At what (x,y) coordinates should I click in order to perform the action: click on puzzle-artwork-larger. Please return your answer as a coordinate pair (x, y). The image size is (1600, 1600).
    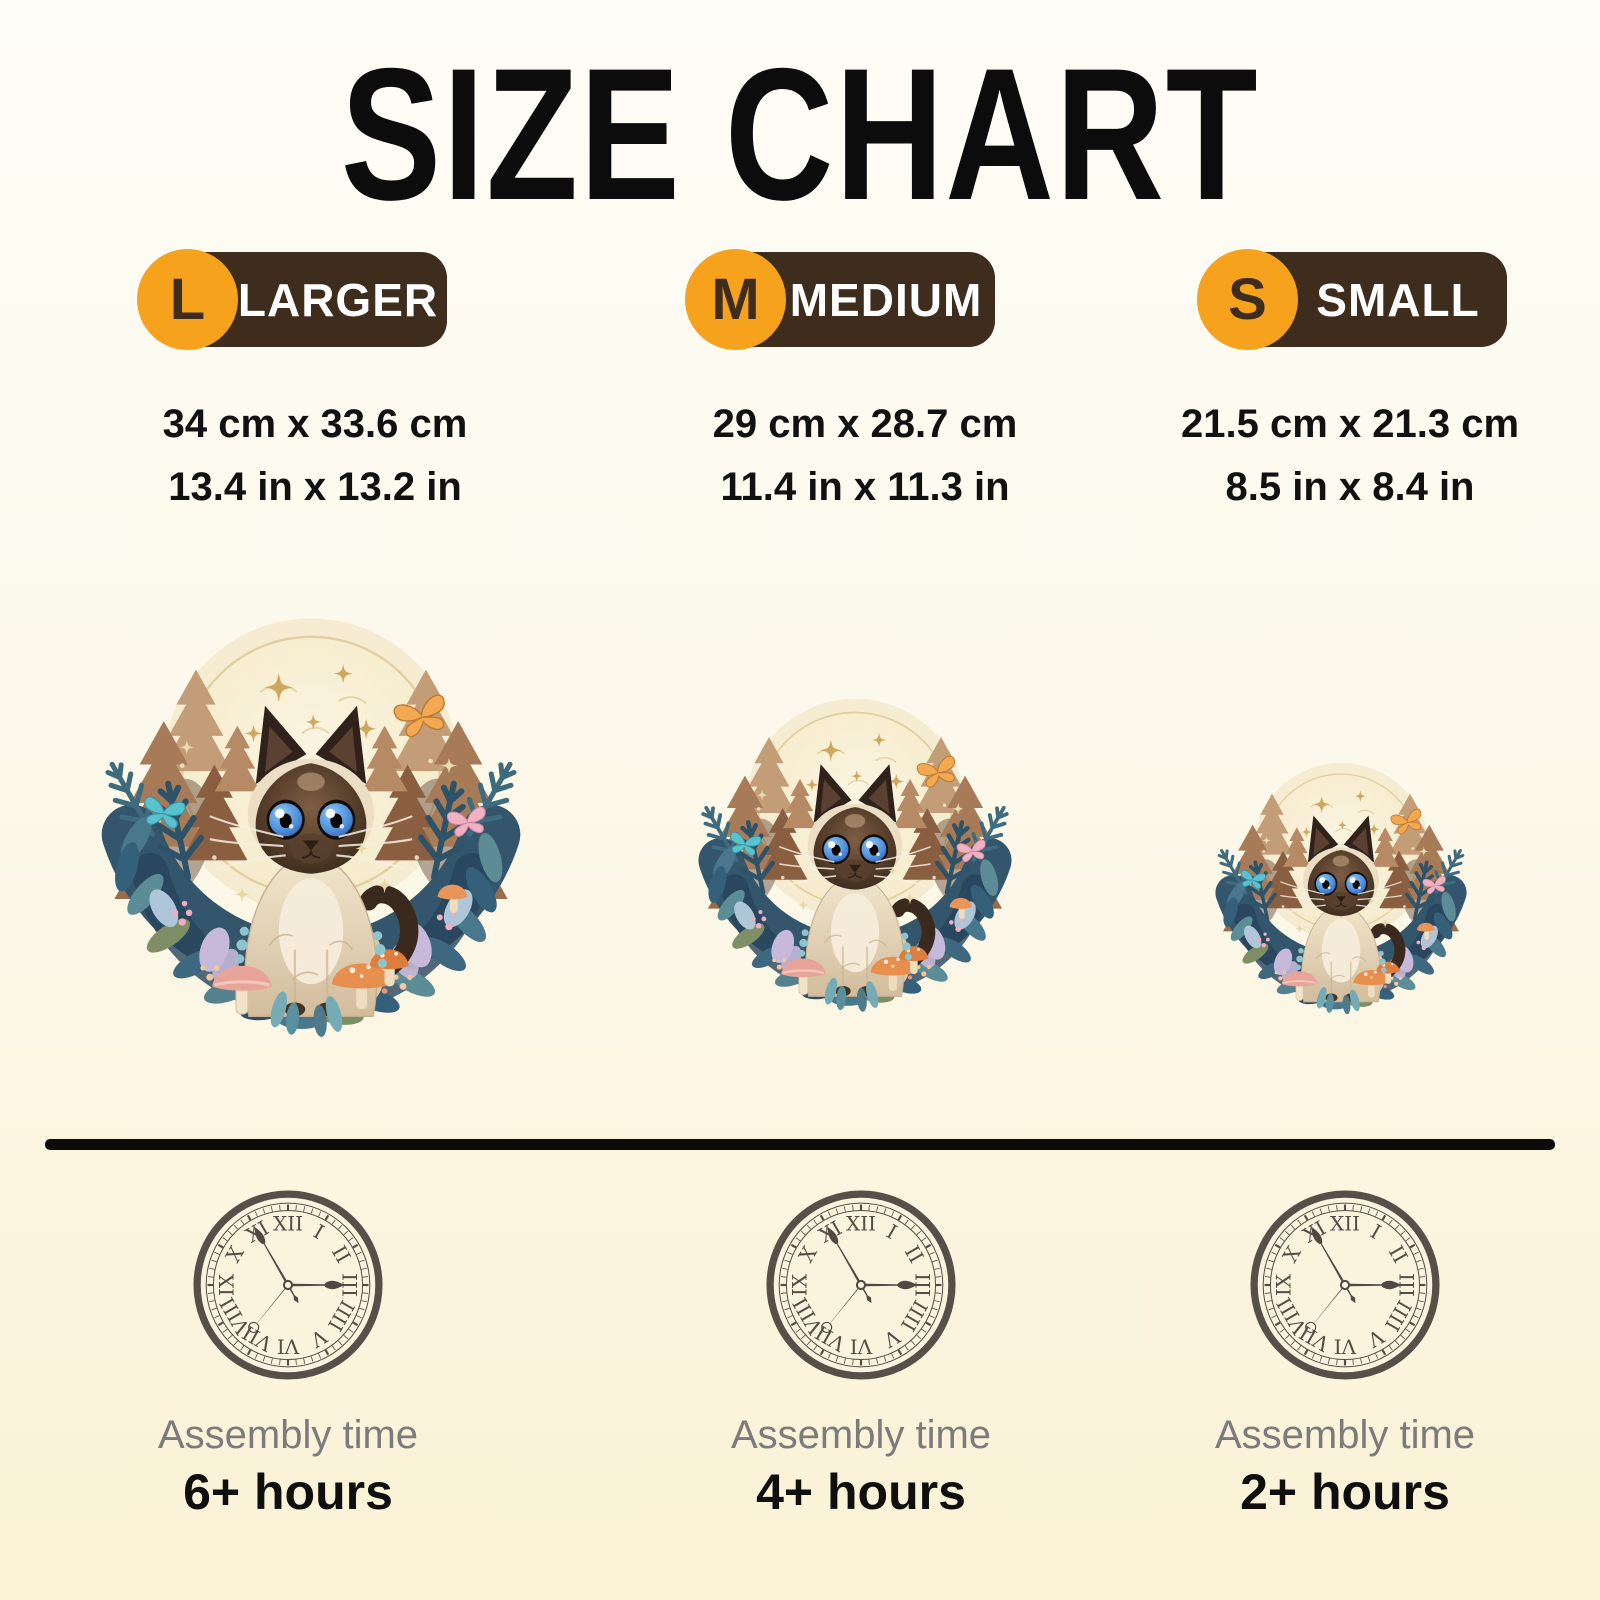
    Looking at the image, I should click on (311, 830).